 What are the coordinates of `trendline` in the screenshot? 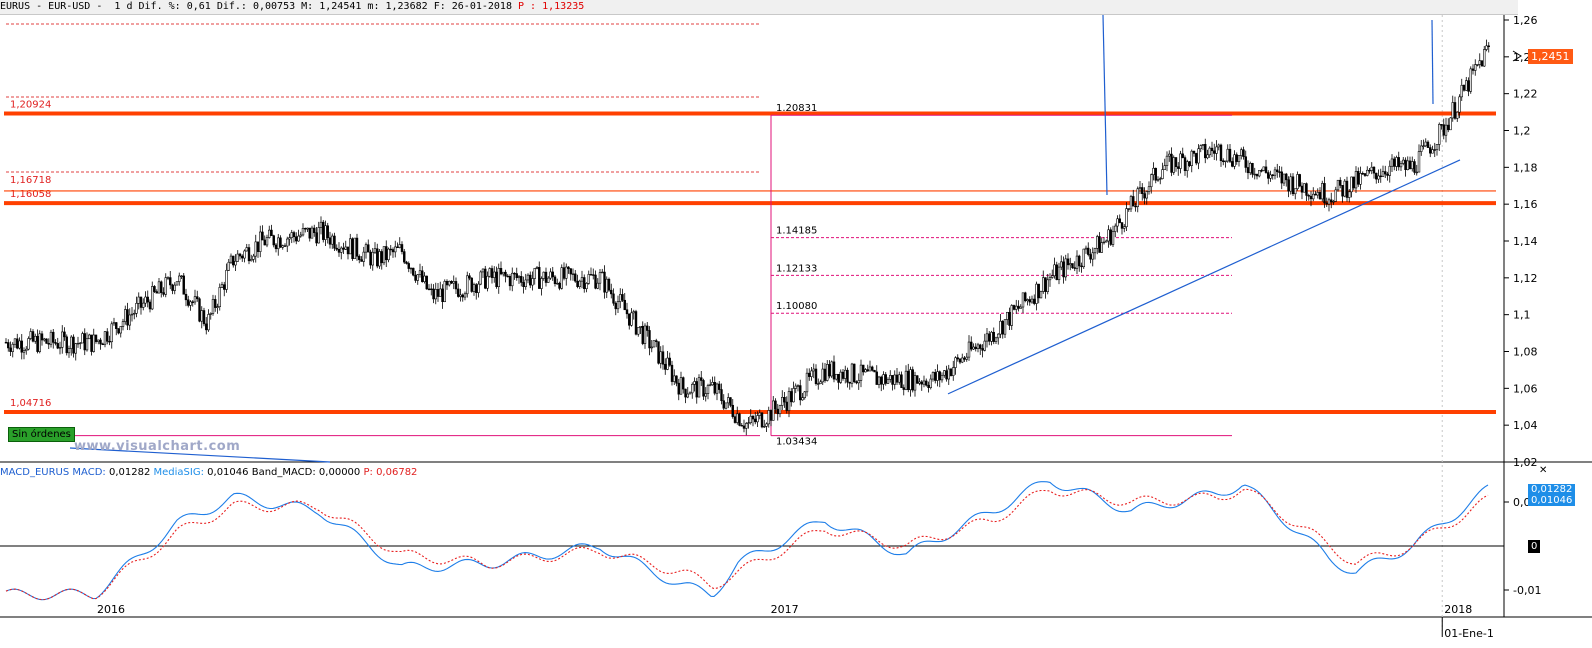 It's located at (1204, 277).